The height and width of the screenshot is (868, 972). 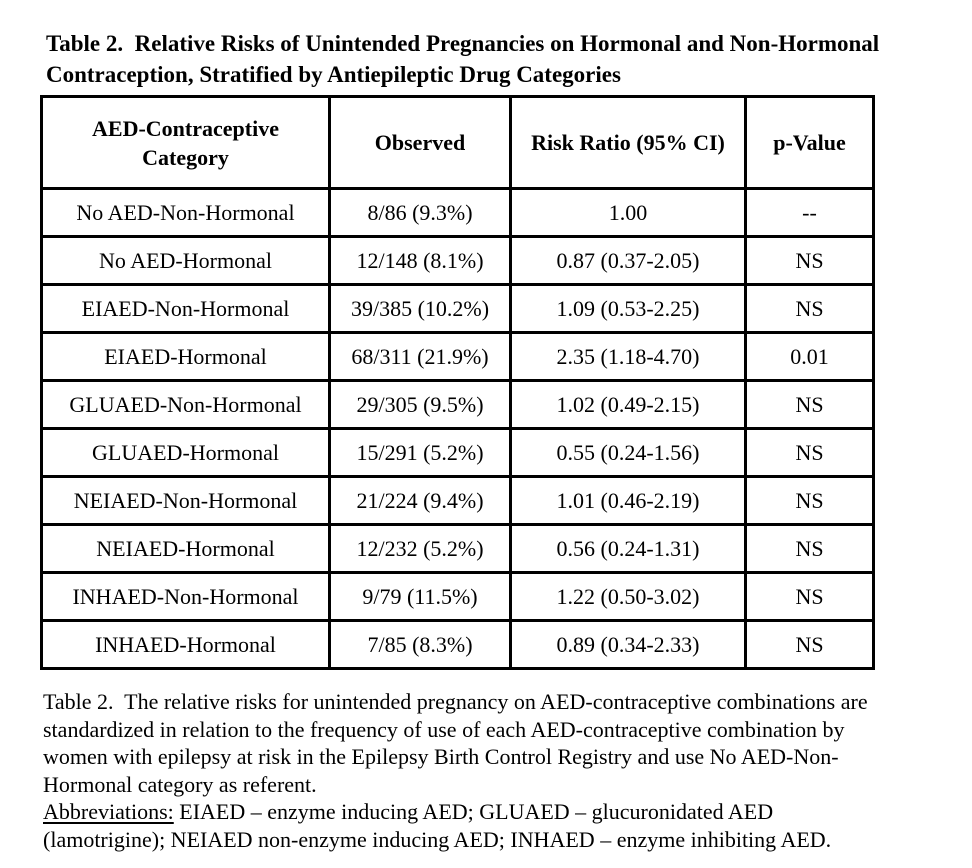 What do you see at coordinates (628, 404) in the screenshot?
I see `cell-risk-ratio: 1.02 (0.49-2.15)` at bounding box center [628, 404].